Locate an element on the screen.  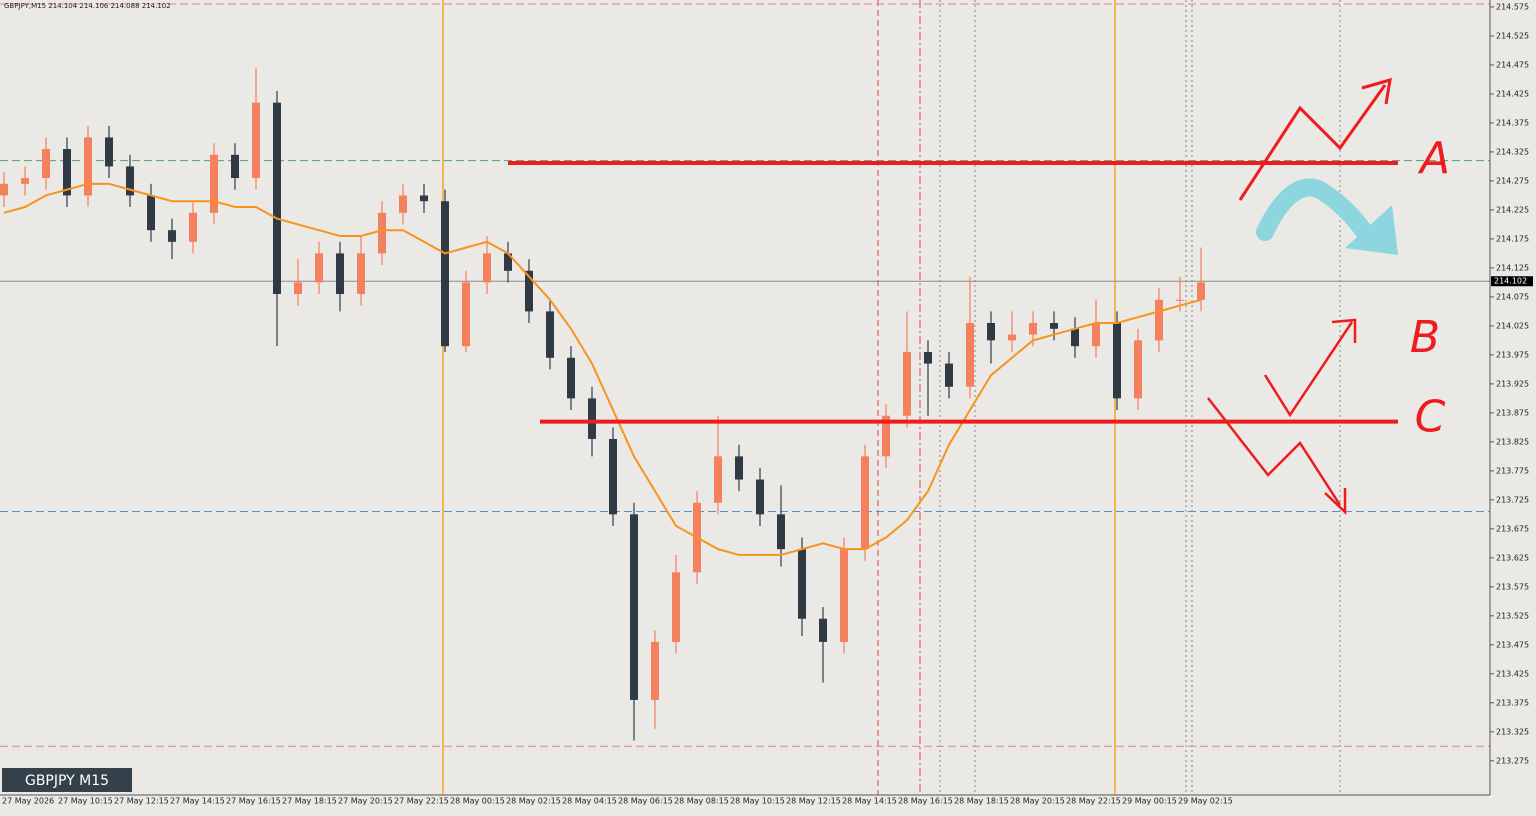
x-tick-label: 29 May 00:15 is located at coordinates (1149, 801).